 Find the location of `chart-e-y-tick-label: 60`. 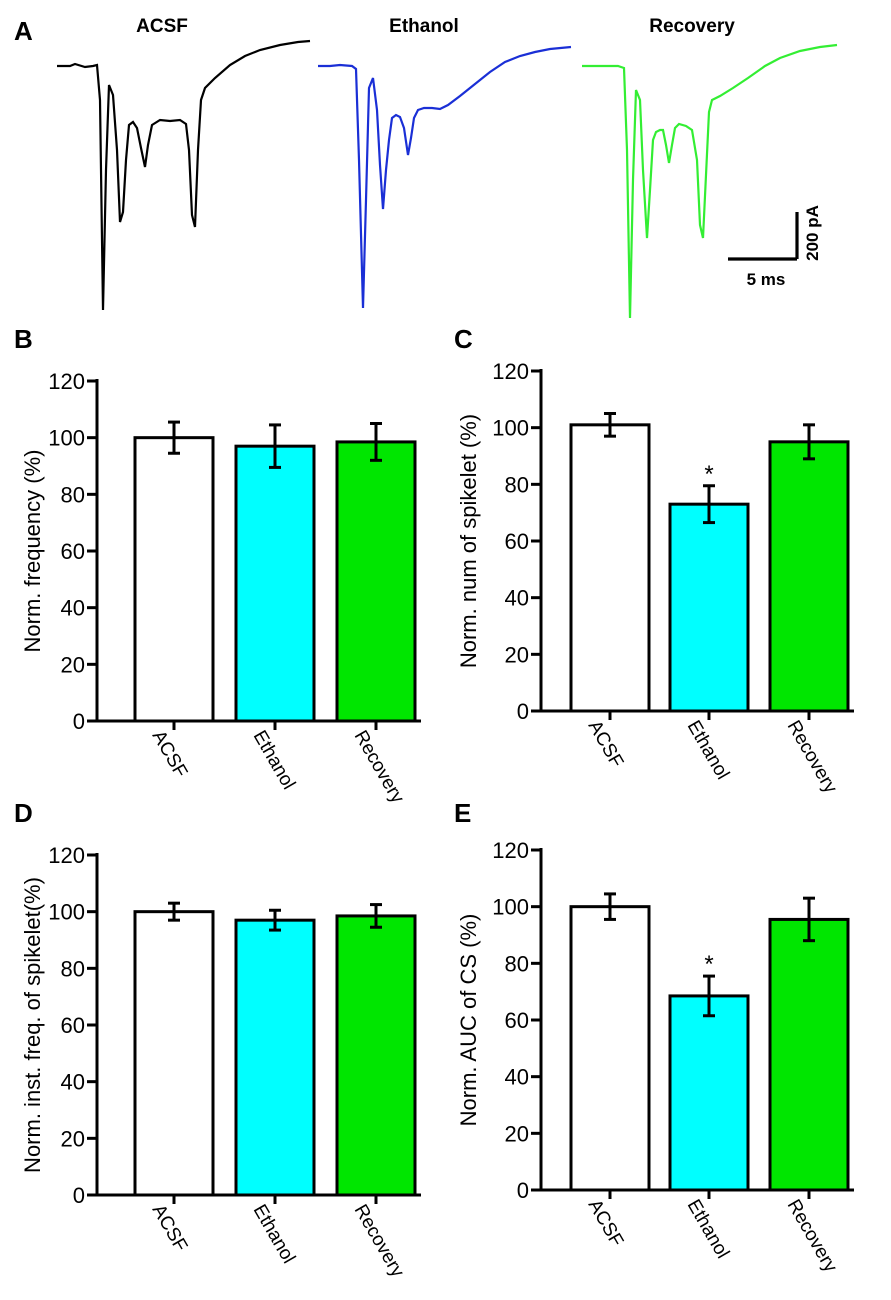

chart-e-y-tick-label: 60 is located at coordinates (517, 1020).